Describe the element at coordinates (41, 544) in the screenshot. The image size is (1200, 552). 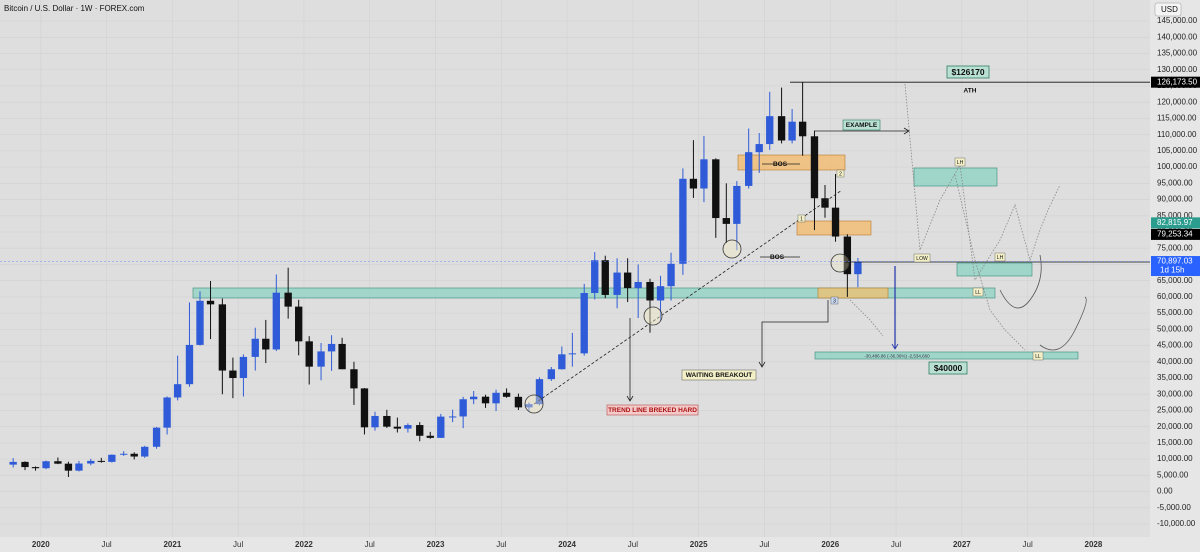
I see `x-tick-label: 2020` at that location.